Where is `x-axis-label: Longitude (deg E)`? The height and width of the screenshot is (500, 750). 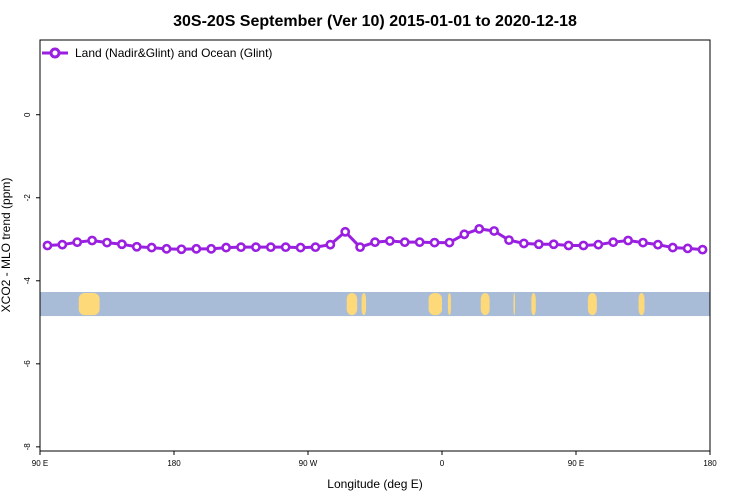
x-axis-label: Longitude (deg E) is located at coordinates (374, 484).